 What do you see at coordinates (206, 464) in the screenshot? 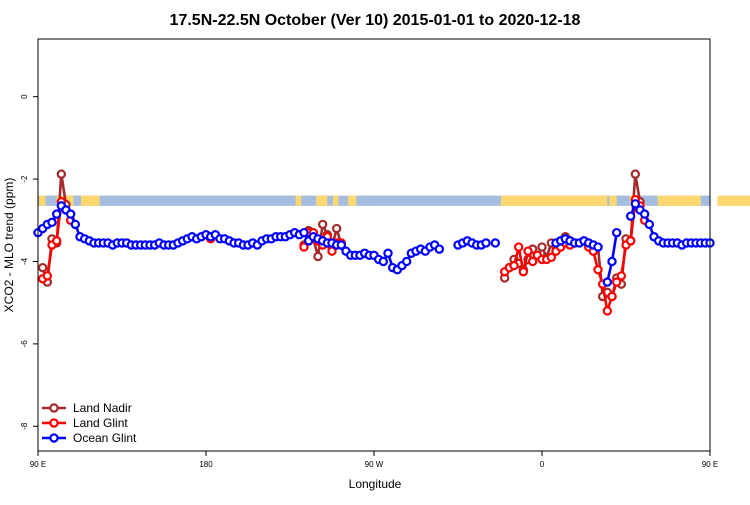
I see `x-tick-label: 180` at bounding box center [206, 464].